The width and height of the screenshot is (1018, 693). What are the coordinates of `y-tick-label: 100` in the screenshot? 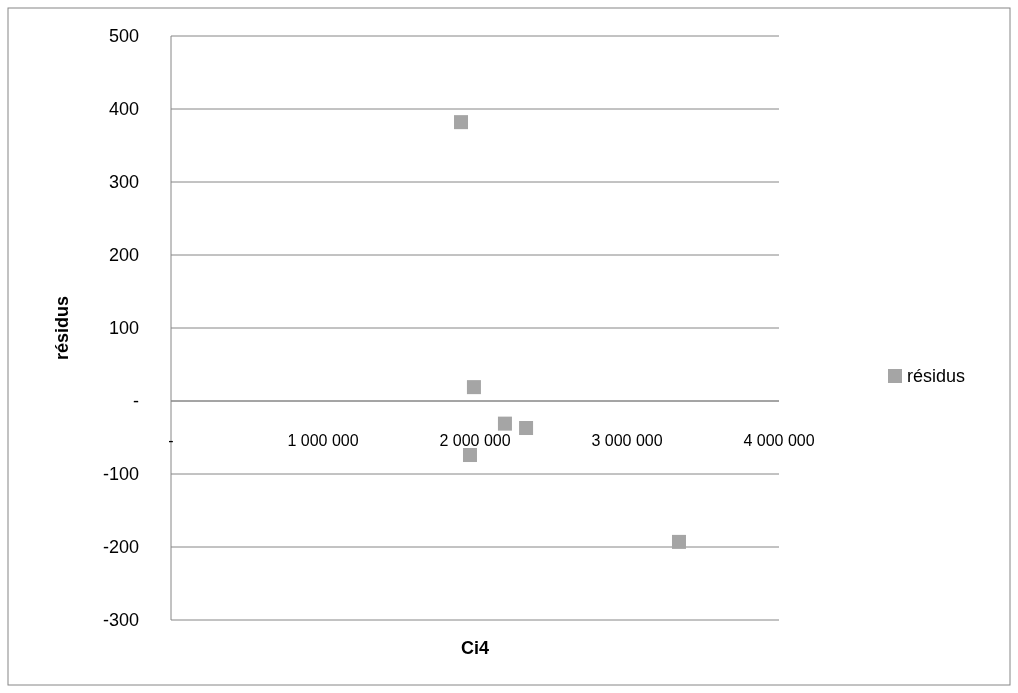 It's located at (123, 328).